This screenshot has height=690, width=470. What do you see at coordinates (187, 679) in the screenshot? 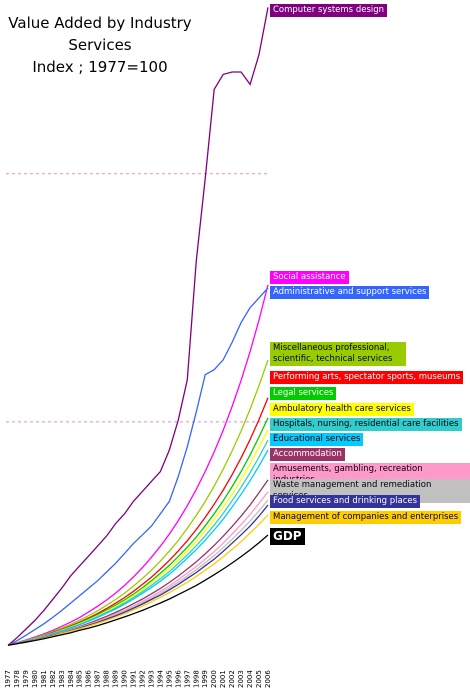
I see `x-tick-label: 1997` at bounding box center [187, 679].